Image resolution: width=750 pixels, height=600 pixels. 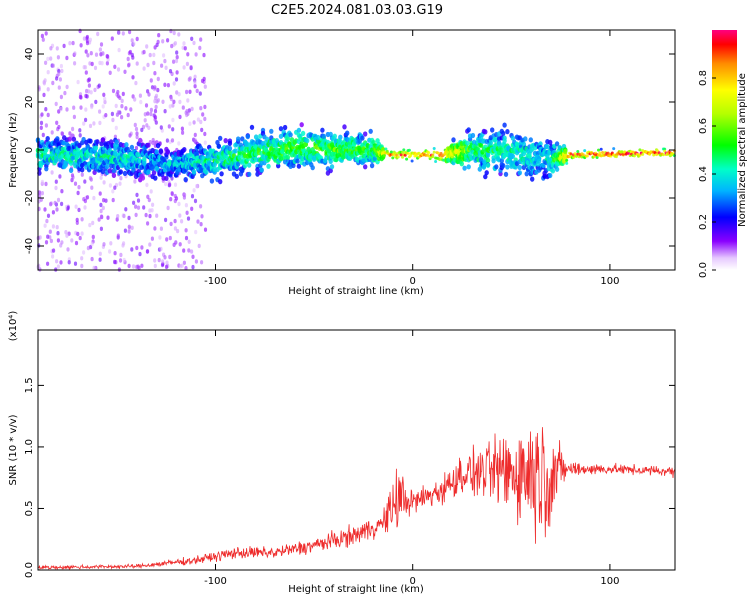 I want to click on spectrogram-ytick-label: 40, so click(x=29, y=54).